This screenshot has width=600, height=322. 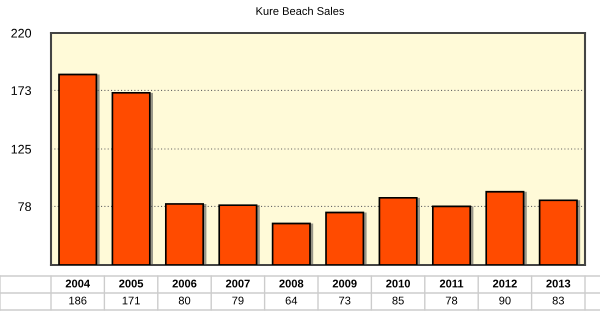 What do you see at coordinates (344, 300) in the screenshot?
I see `data-label: 73` at bounding box center [344, 300].